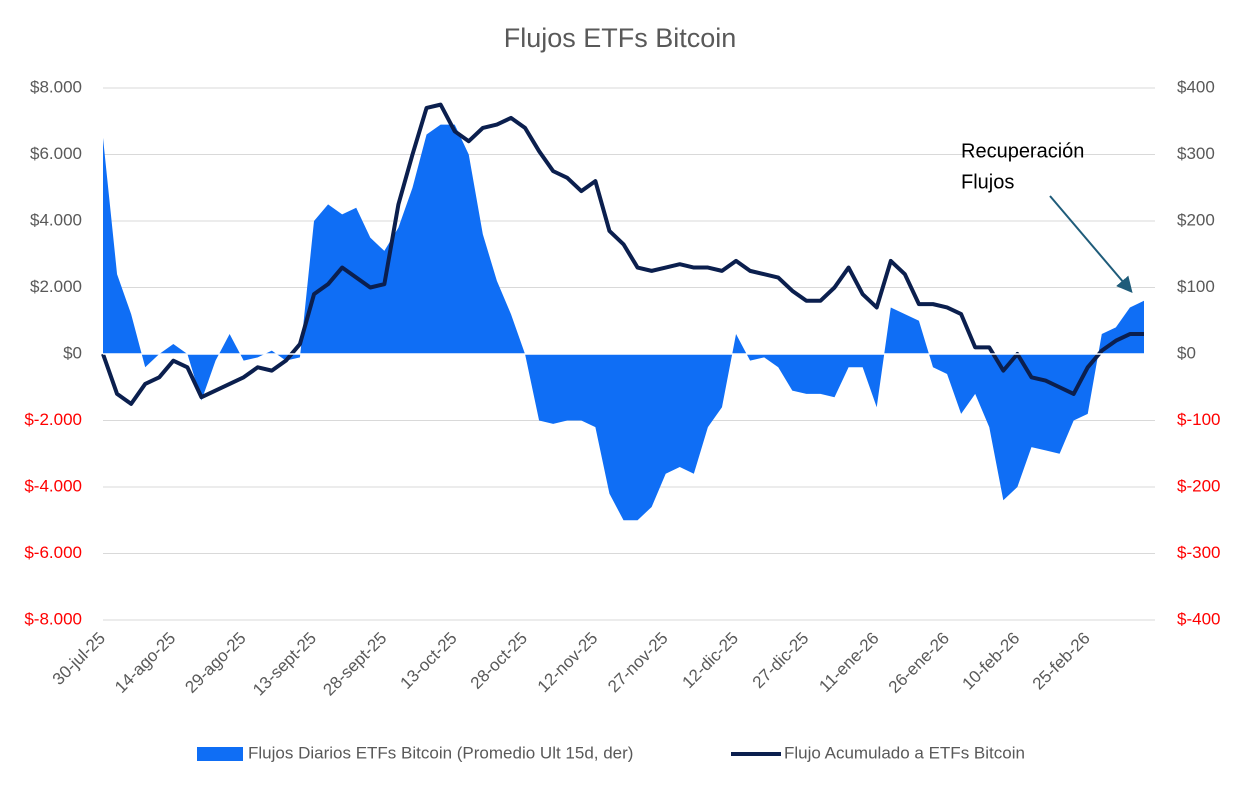  I want to click on x-tick-label: 11-ene-26, so click(848, 662).